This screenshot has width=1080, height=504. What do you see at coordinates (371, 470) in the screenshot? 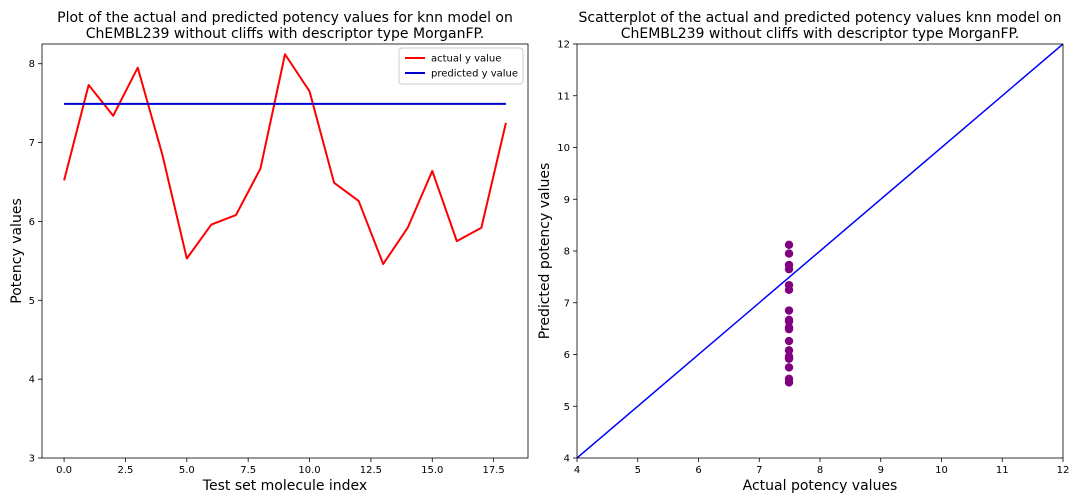
I see `x-tick-label: 12.5` at bounding box center [371, 470].